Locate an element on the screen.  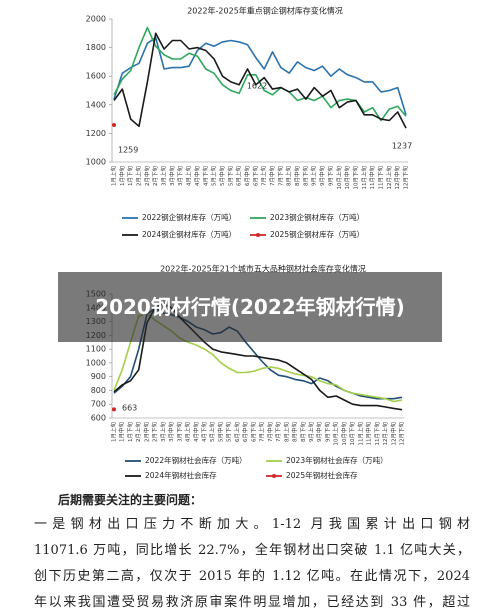
chart-title: 2022年-2025年重点钢企钢材库存变化情况 is located at coordinates (265, 11).